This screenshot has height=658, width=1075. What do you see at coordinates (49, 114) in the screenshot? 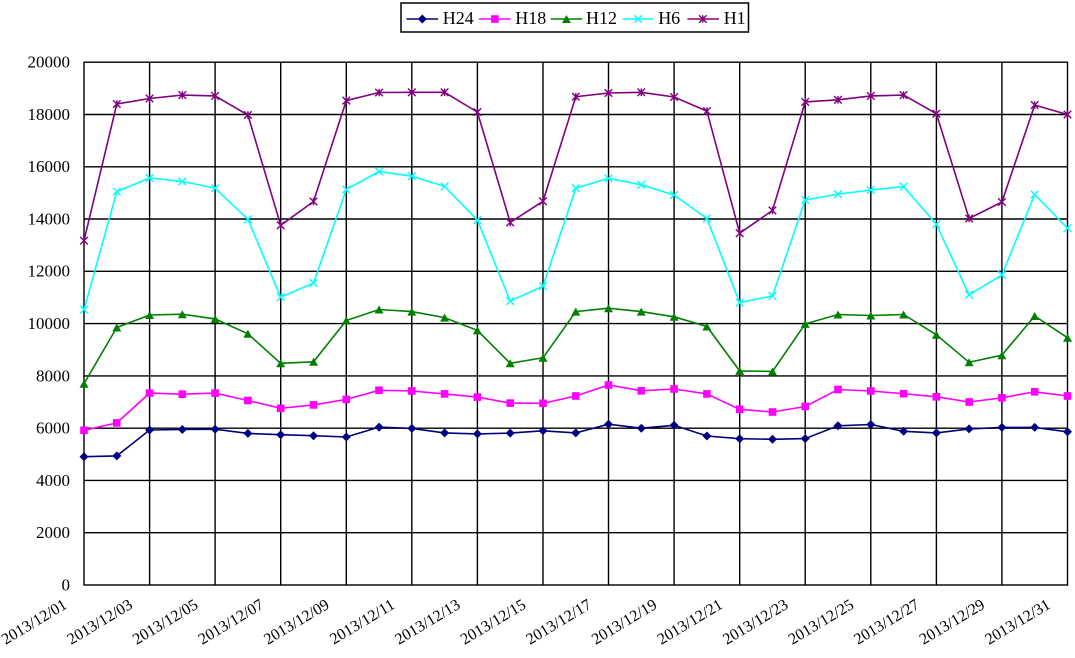
I see `svg-text: 18000` at bounding box center [49, 114].